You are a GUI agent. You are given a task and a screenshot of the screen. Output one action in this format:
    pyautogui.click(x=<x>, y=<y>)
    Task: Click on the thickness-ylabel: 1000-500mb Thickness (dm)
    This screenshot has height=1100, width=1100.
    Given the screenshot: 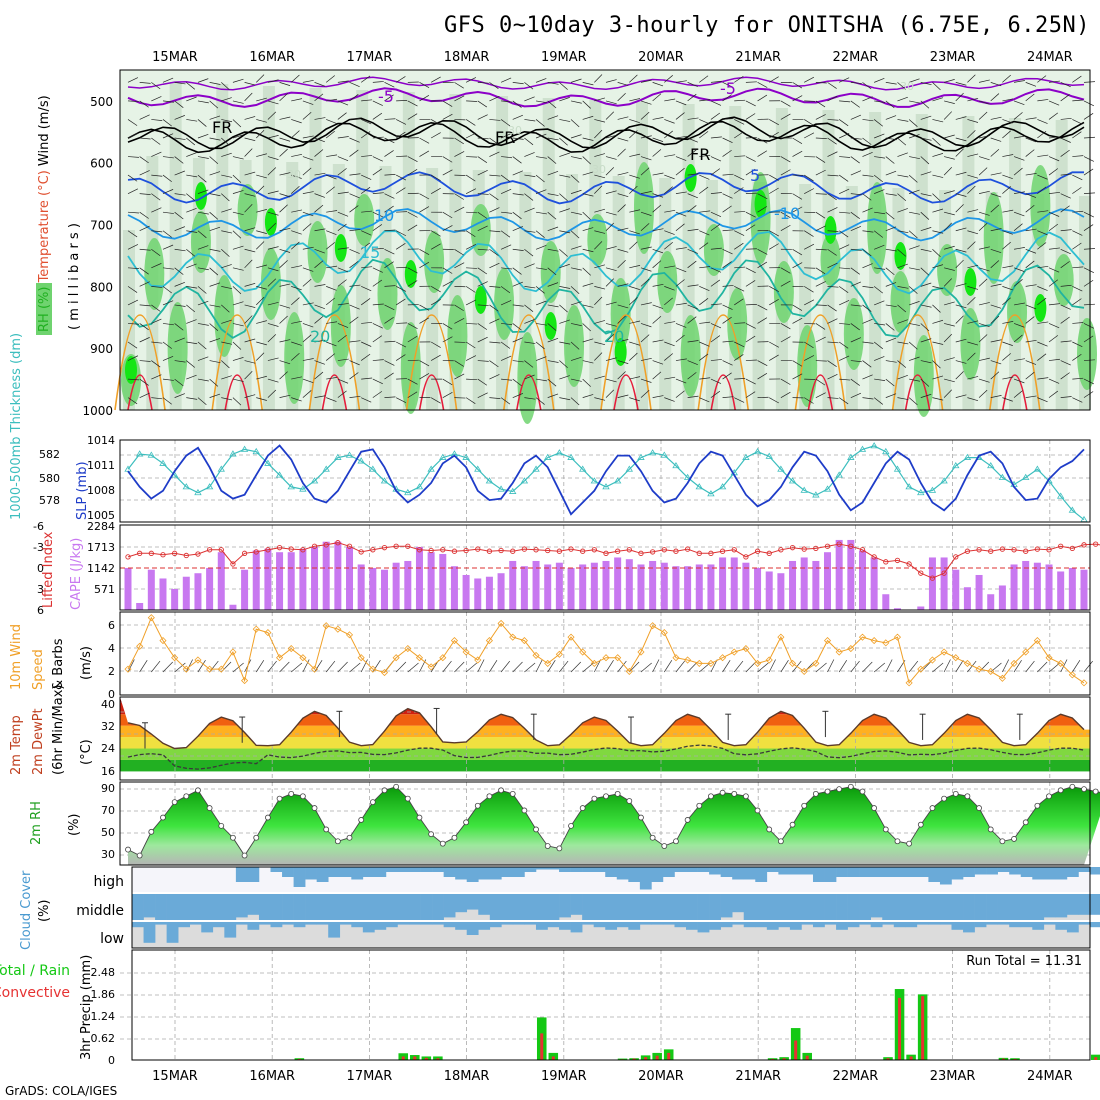 What is the action you would take?
    pyautogui.click(x=16, y=426)
    